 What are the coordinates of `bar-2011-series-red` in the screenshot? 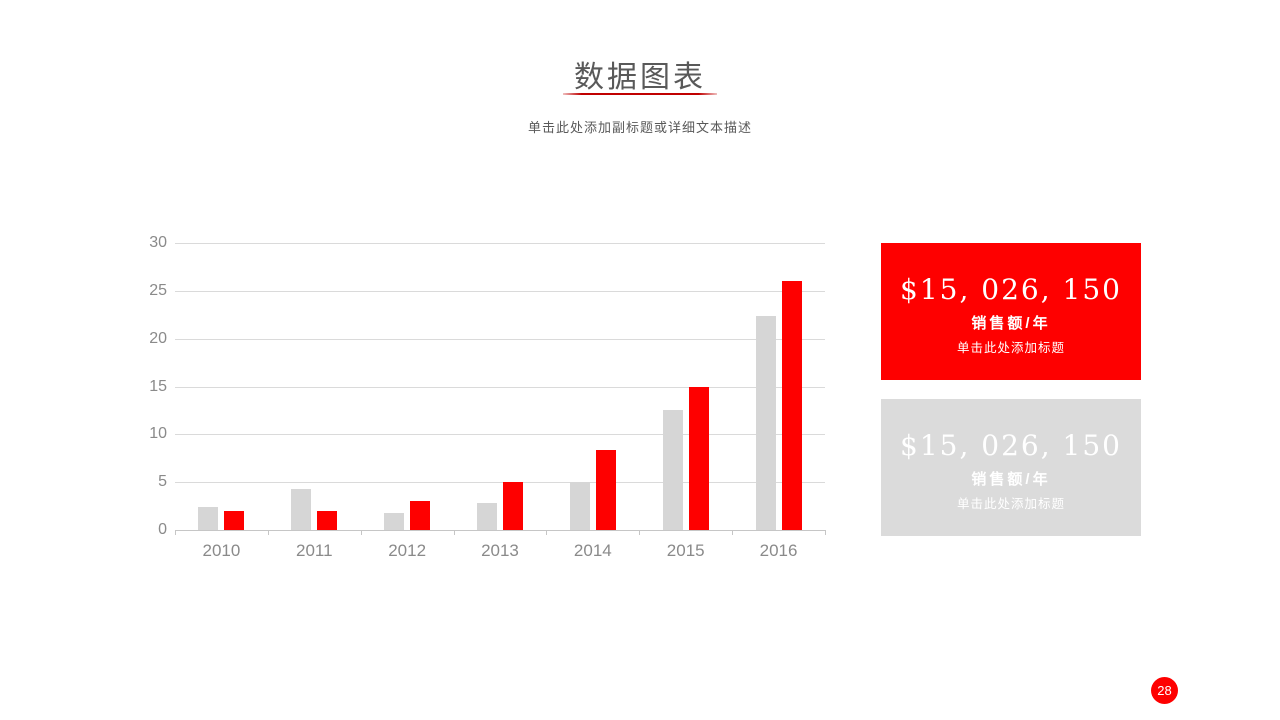 It's located at (327, 520).